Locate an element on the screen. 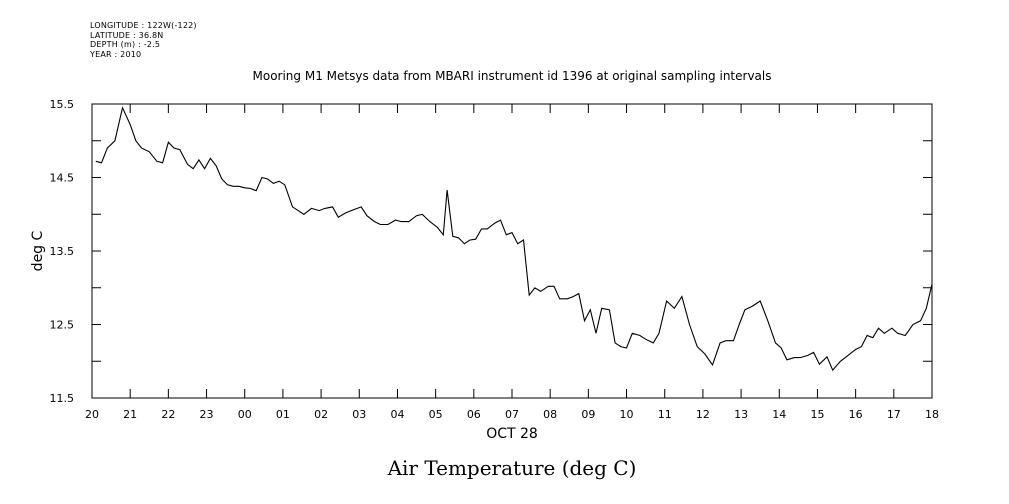 The image size is (1009, 504). depth-text: DEPTH (m) : -2.5 is located at coordinates (125, 44).